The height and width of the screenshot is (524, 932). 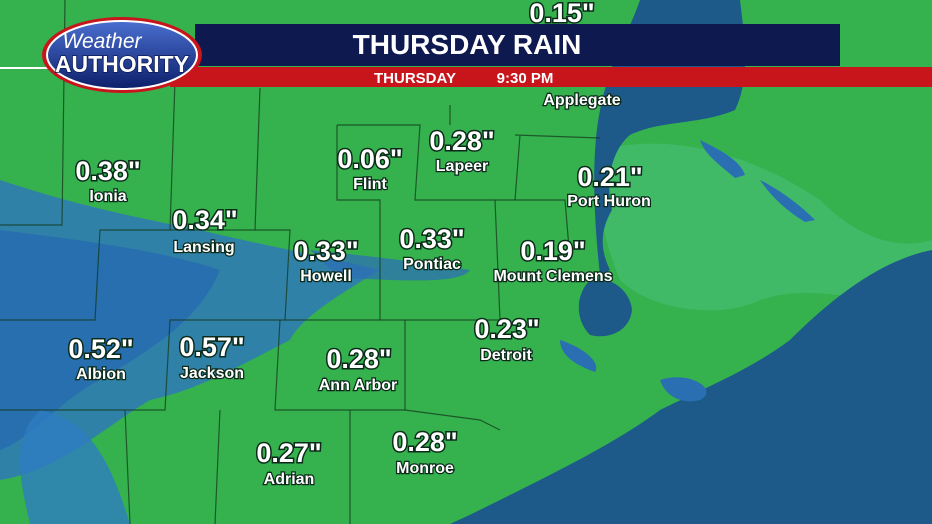 I want to click on city-name: Ionia, so click(x=107, y=196).